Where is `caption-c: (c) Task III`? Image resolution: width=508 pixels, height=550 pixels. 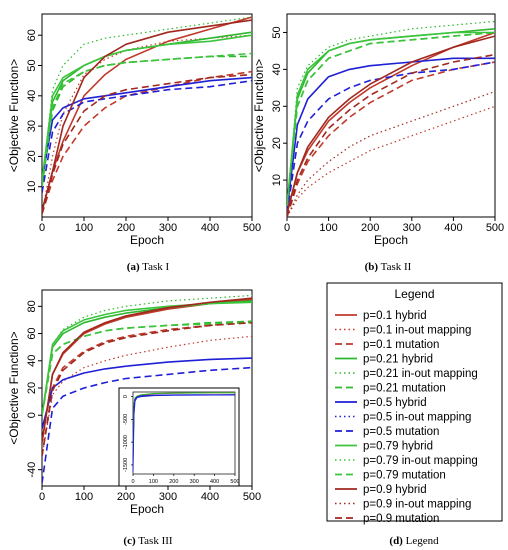
caption-c: (c) Task III is located at coordinates (148, 541).